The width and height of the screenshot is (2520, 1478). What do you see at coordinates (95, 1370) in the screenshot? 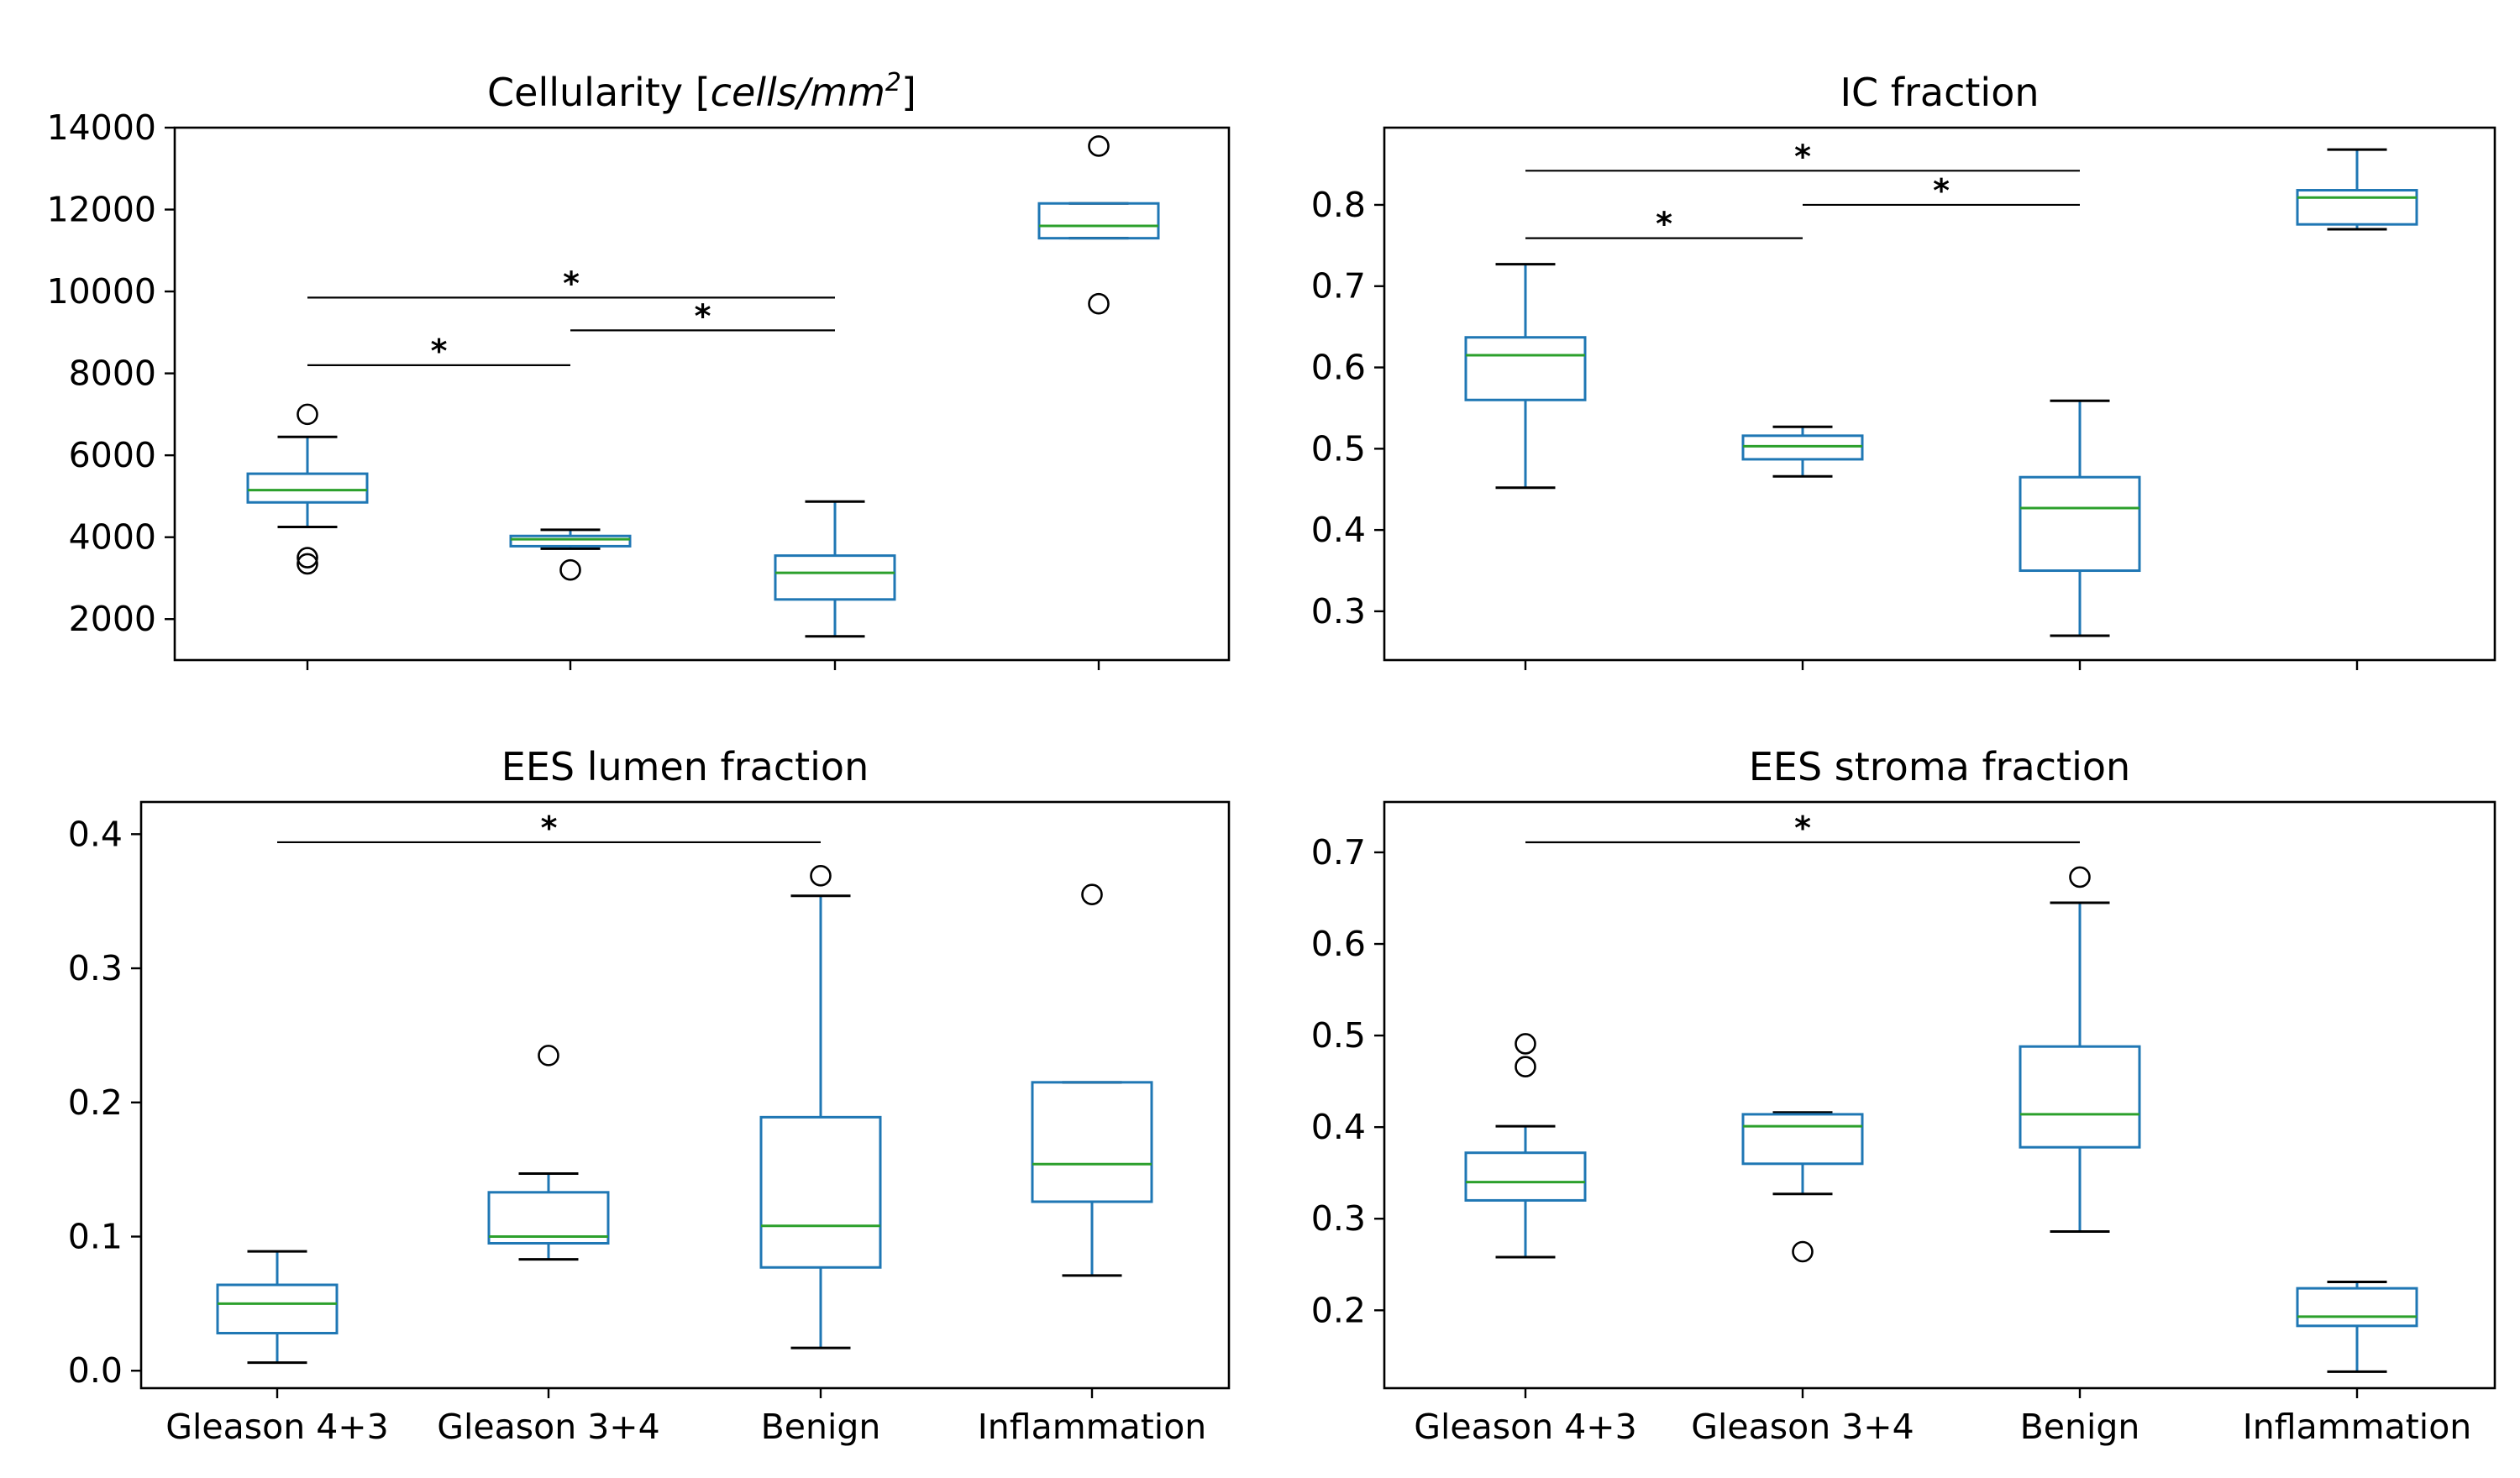
I see `y-tick-label: 0.0` at bounding box center [95, 1370].